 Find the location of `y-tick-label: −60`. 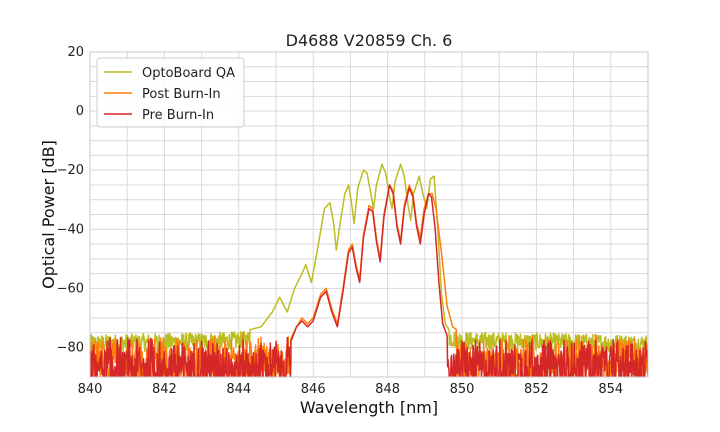

y-tick-label: −60 is located at coordinates (70, 288).